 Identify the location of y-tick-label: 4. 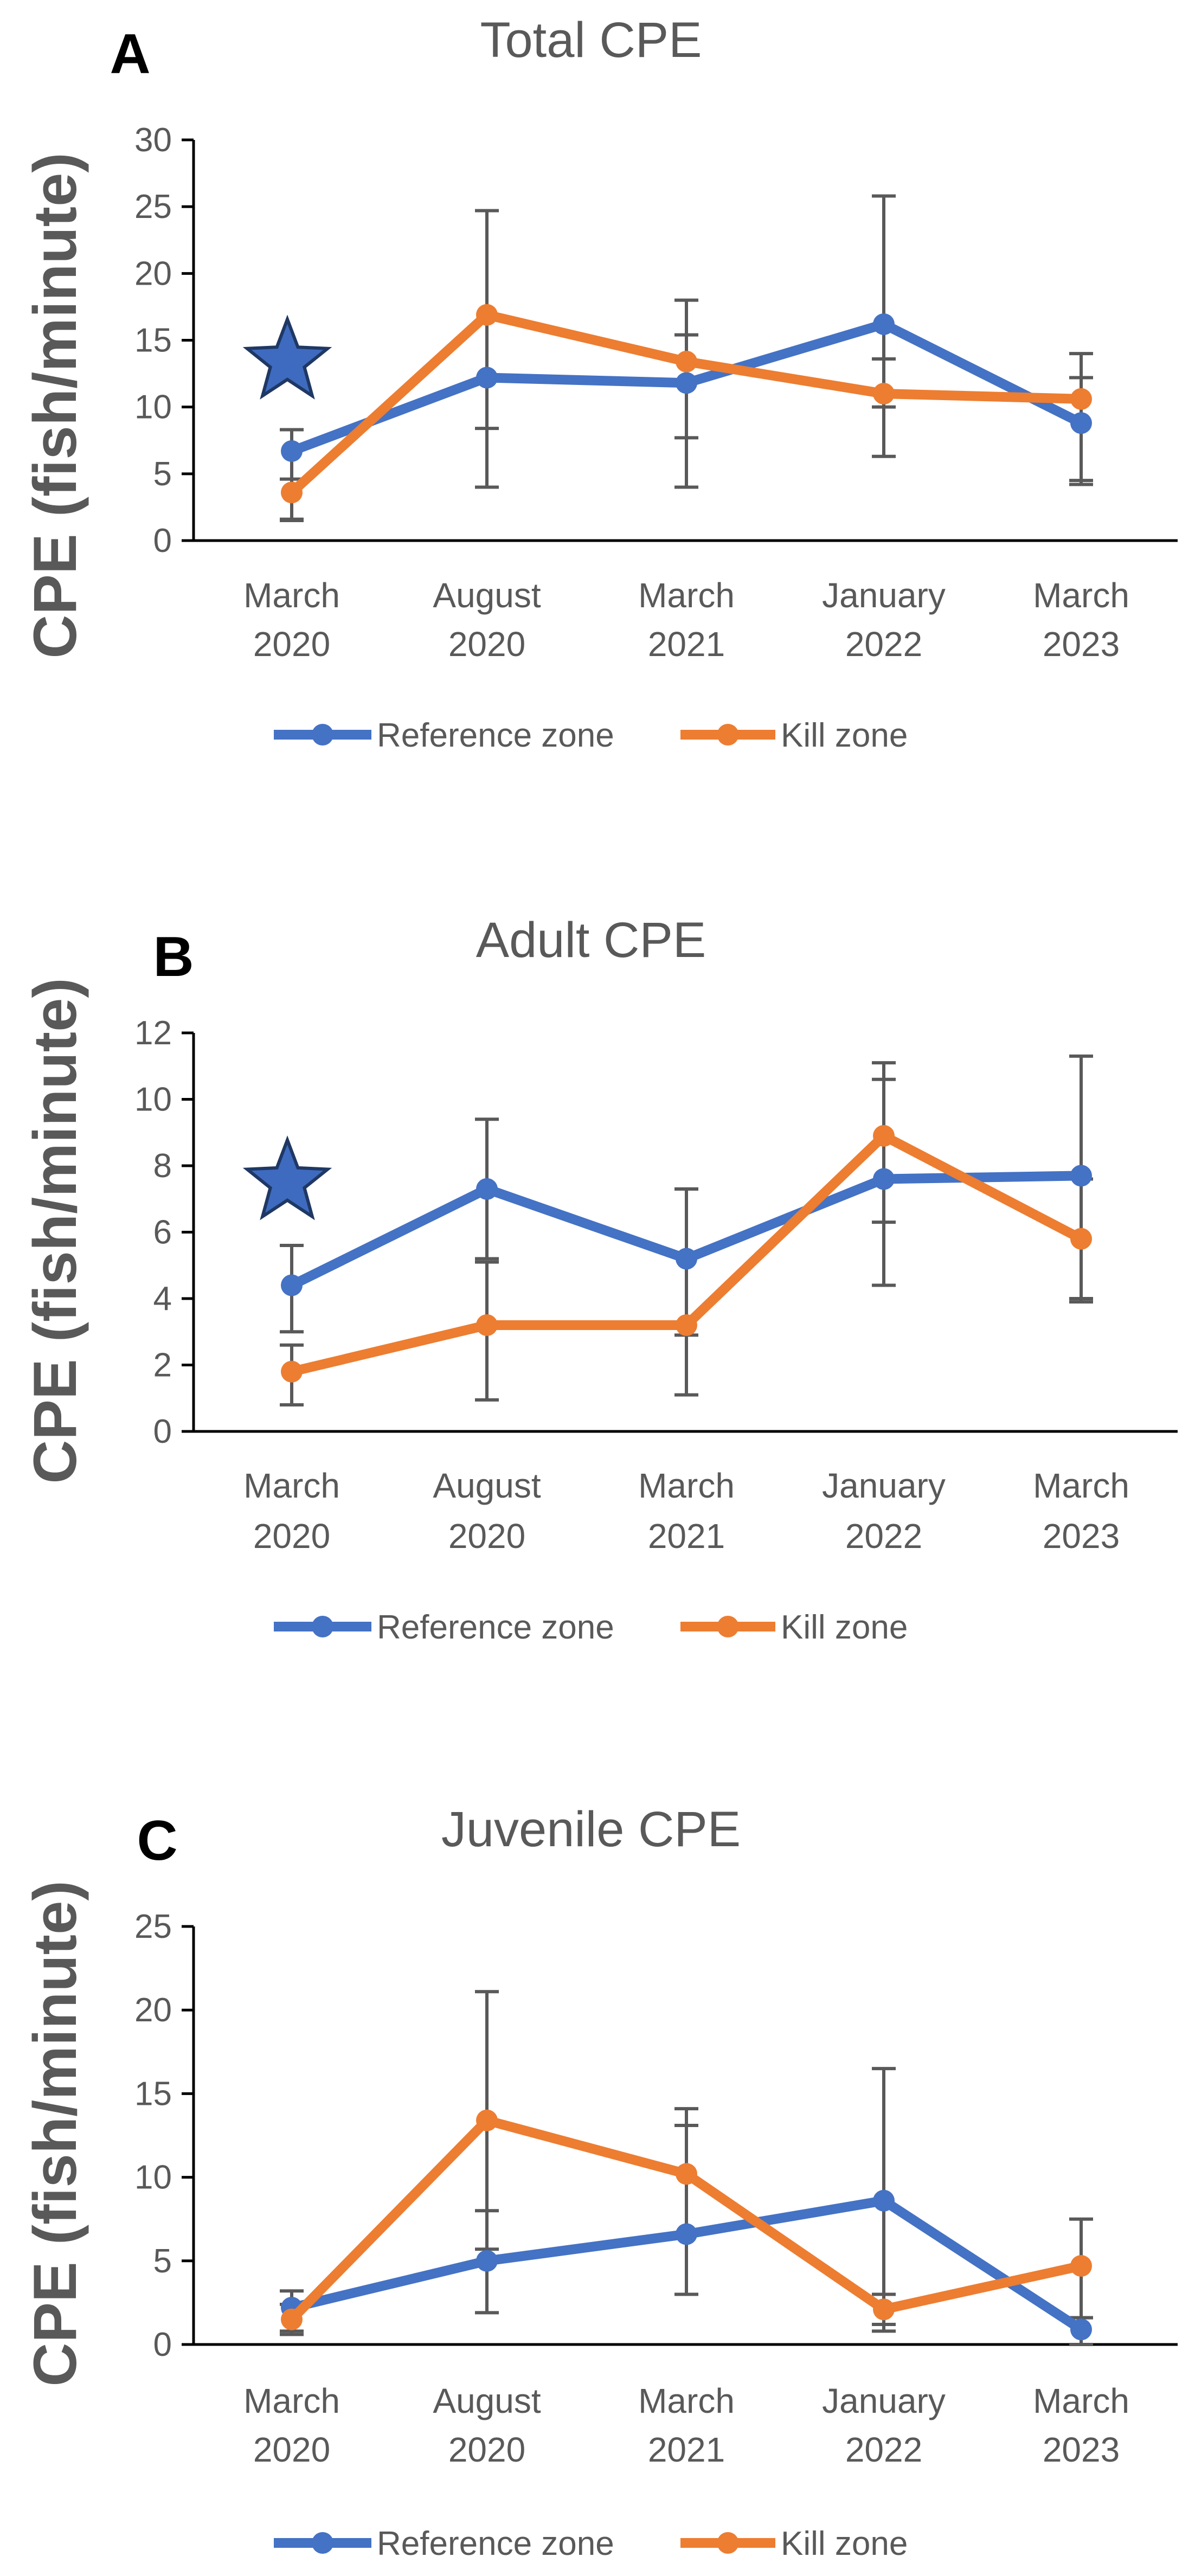
(162, 1299).